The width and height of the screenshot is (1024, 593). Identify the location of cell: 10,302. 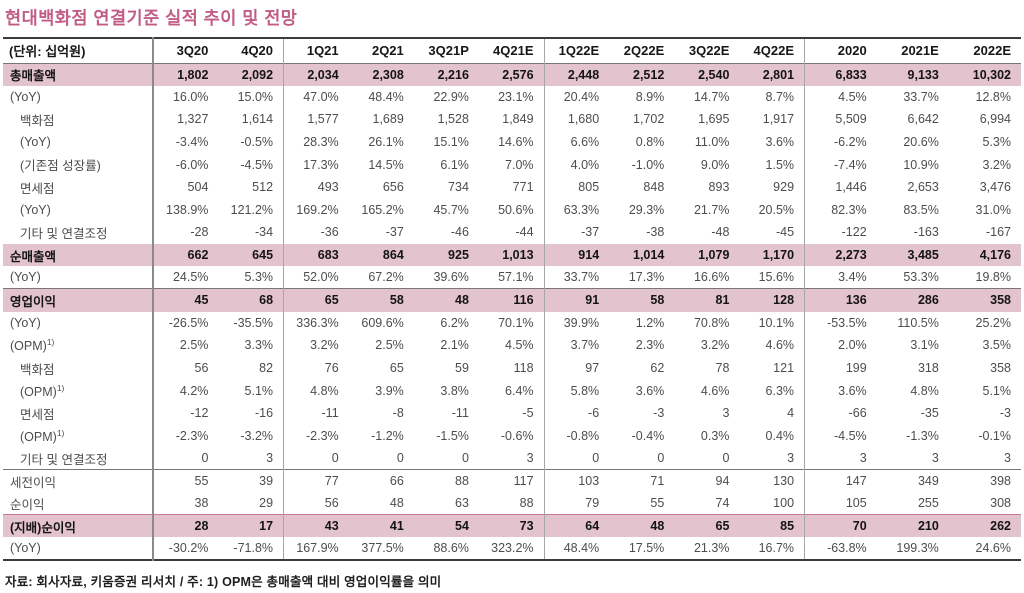
(991, 74).